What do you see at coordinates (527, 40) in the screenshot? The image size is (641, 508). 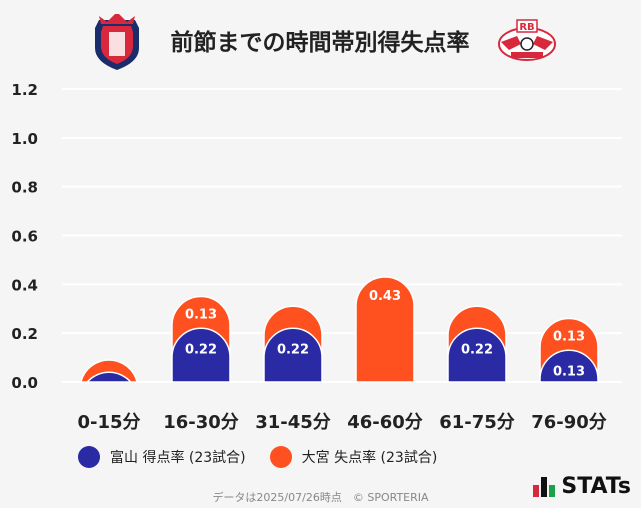 I see `rb-omiya-crest-icon: RB` at bounding box center [527, 40].